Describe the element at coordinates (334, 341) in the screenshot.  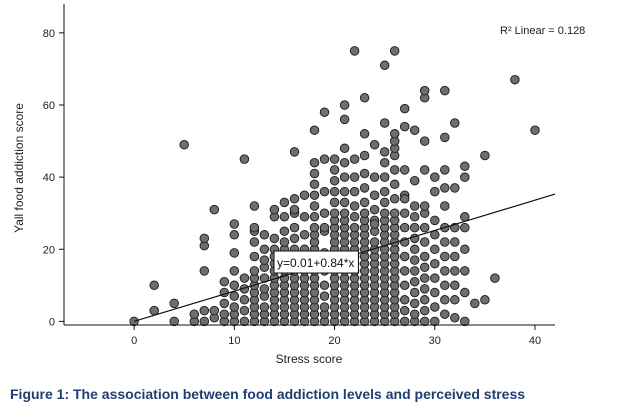
I see `x-tick-label: 20` at that location.